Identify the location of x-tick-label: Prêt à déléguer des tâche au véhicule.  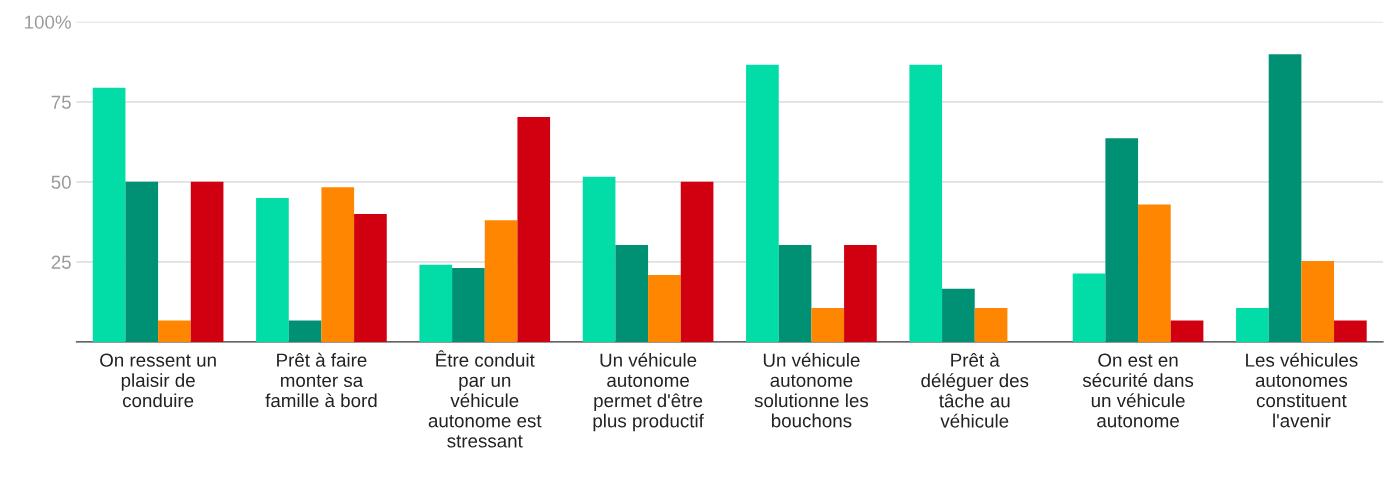
(975, 390).